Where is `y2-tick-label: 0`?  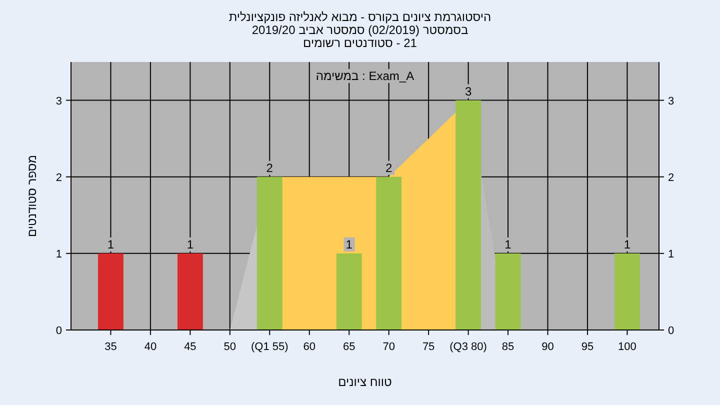 y2-tick-label: 0 is located at coordinates (671, 331).